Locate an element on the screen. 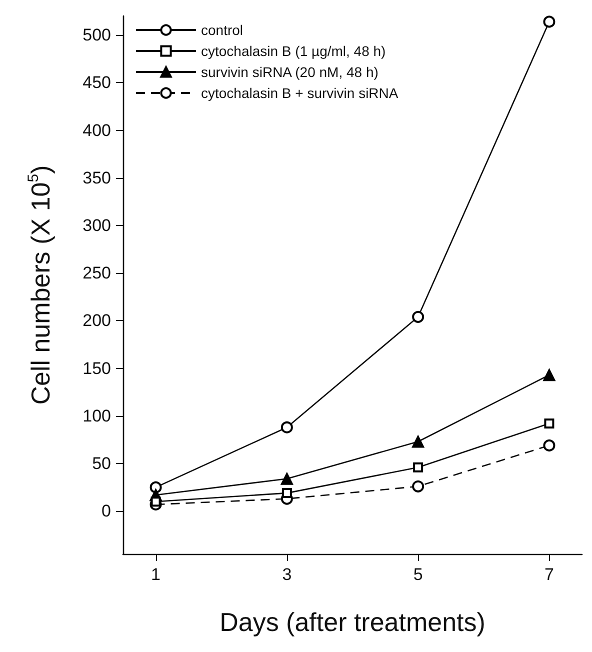  legend-label: cytochalasin B (1 µg/ml, 48 h) is located at coordinates (293, 51).